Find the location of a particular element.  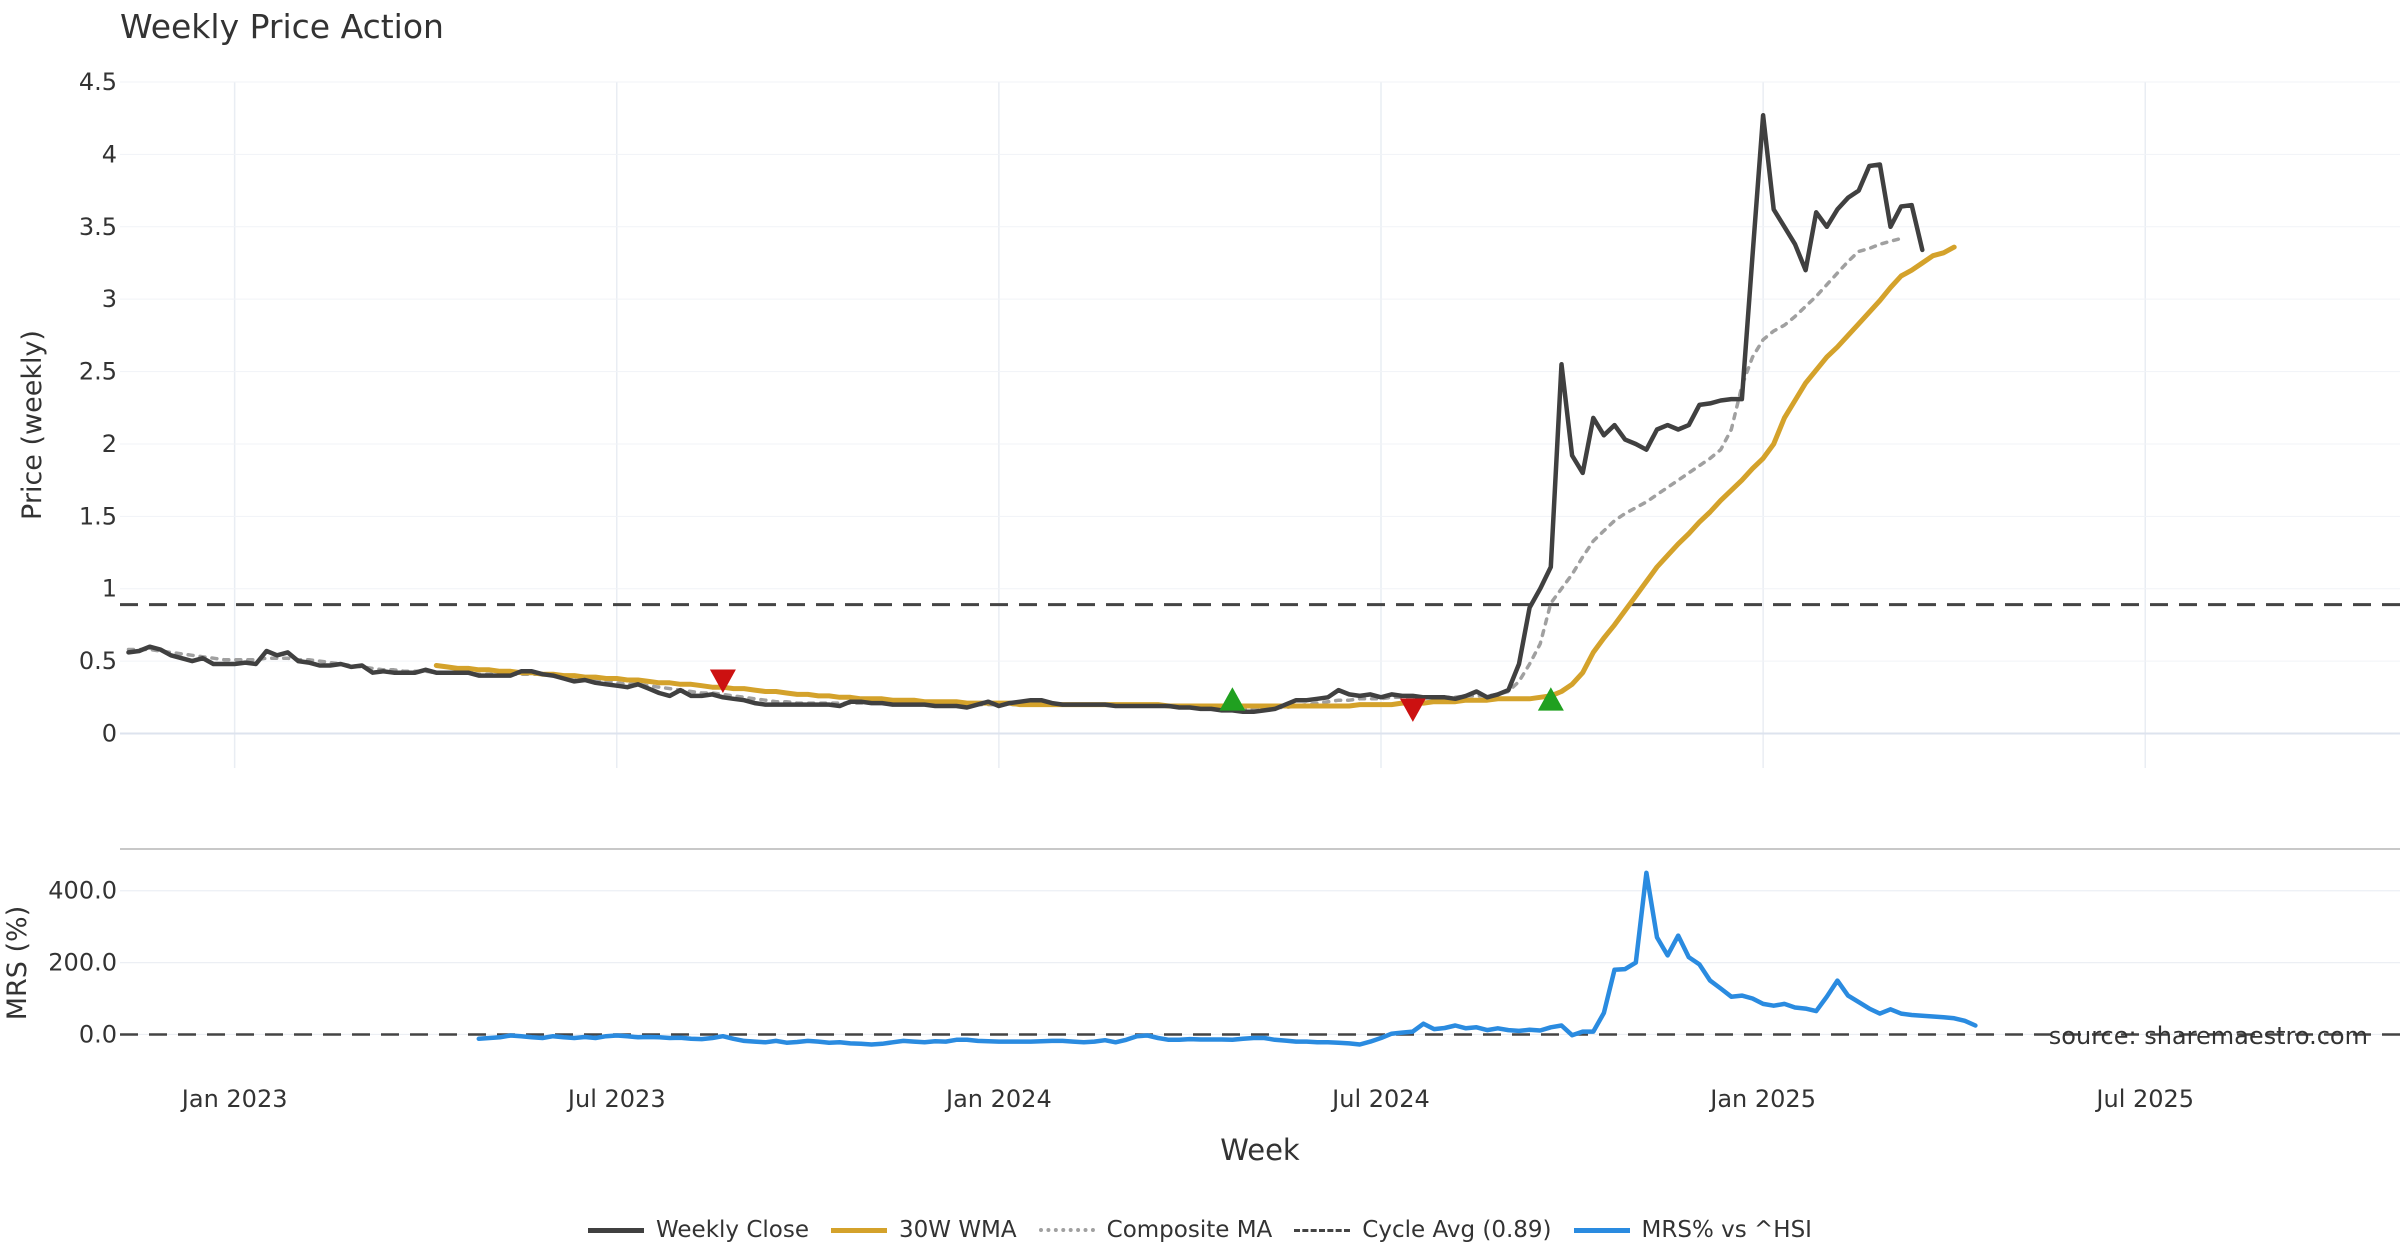

mrs-y-tick-label: 400.0 is located at coordinates (82, 891).